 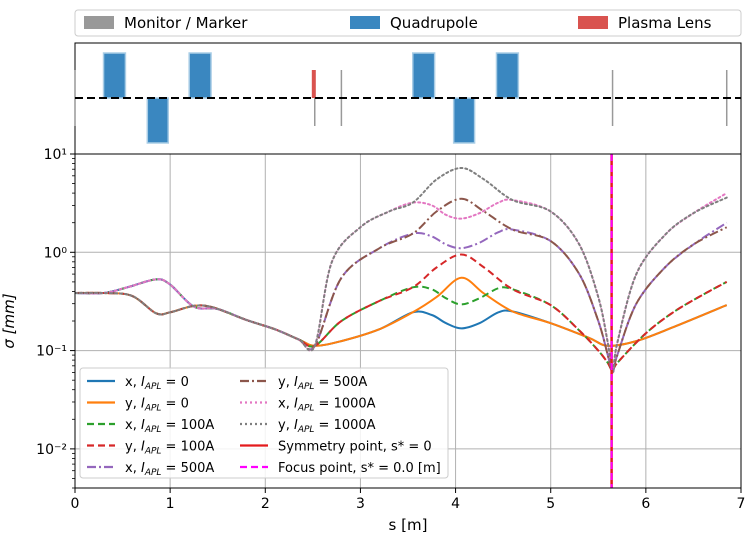 I want to click on y-tick-label: 10¹, so click(x=55, y=155).